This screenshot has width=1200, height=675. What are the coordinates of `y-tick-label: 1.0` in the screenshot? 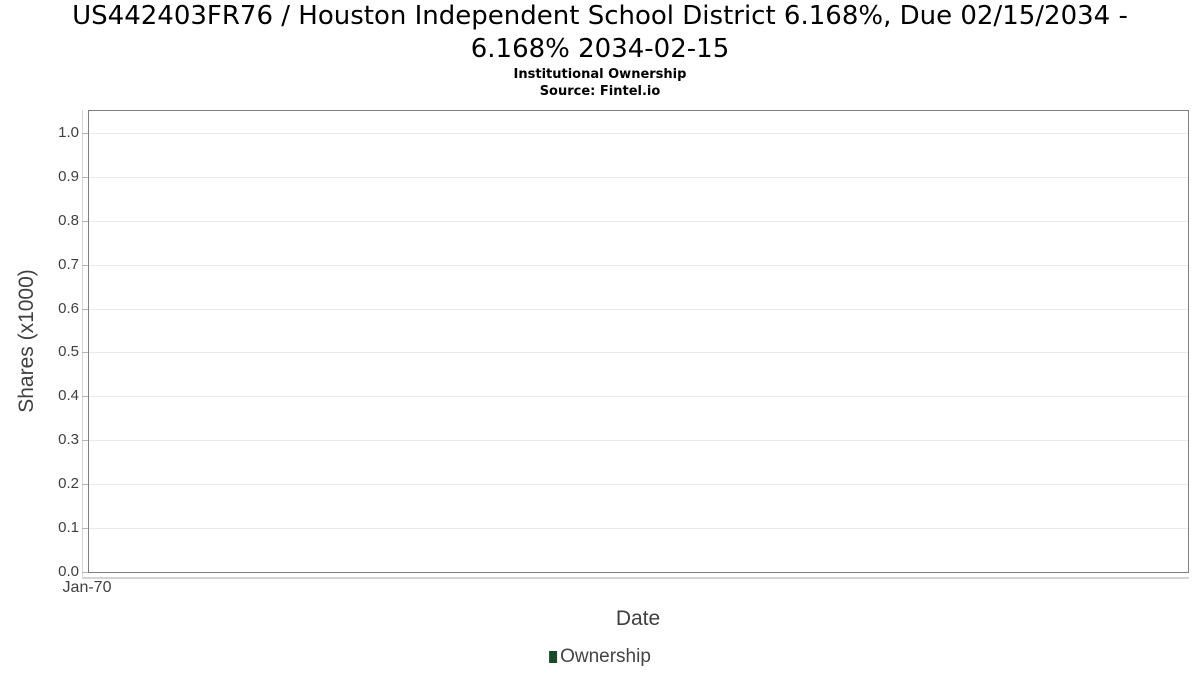 It's located at (68, 132).